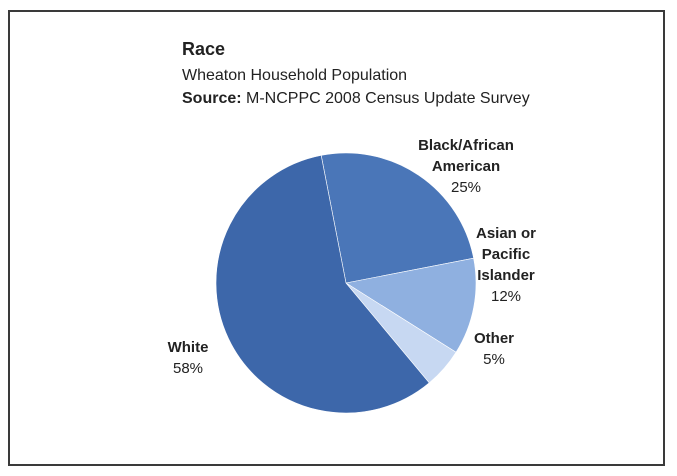 The height and width of the screenshot is (476, 677). What do you see at coordinates (506, 233) in the screenshot?
I see `slice-label-name: Asian or` at bounding box center [506, 233].